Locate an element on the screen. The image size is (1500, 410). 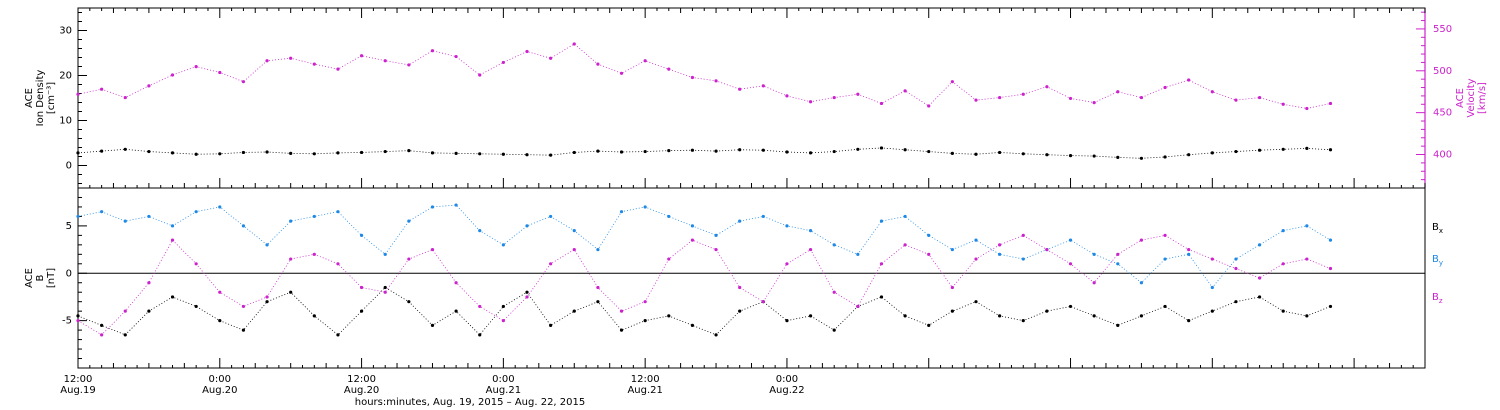
x-tick-time: 12:00 is located at coordinates (78, 379).